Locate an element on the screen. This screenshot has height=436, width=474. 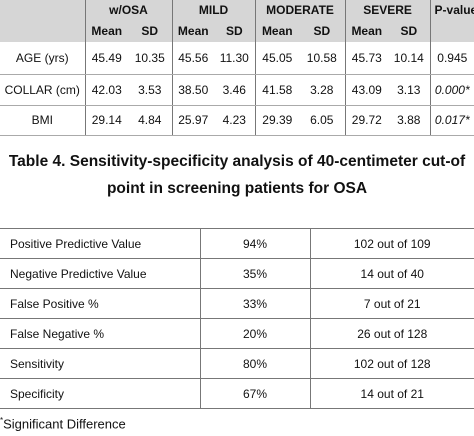
cell: 10.35 is located at coordinates (150, 58).